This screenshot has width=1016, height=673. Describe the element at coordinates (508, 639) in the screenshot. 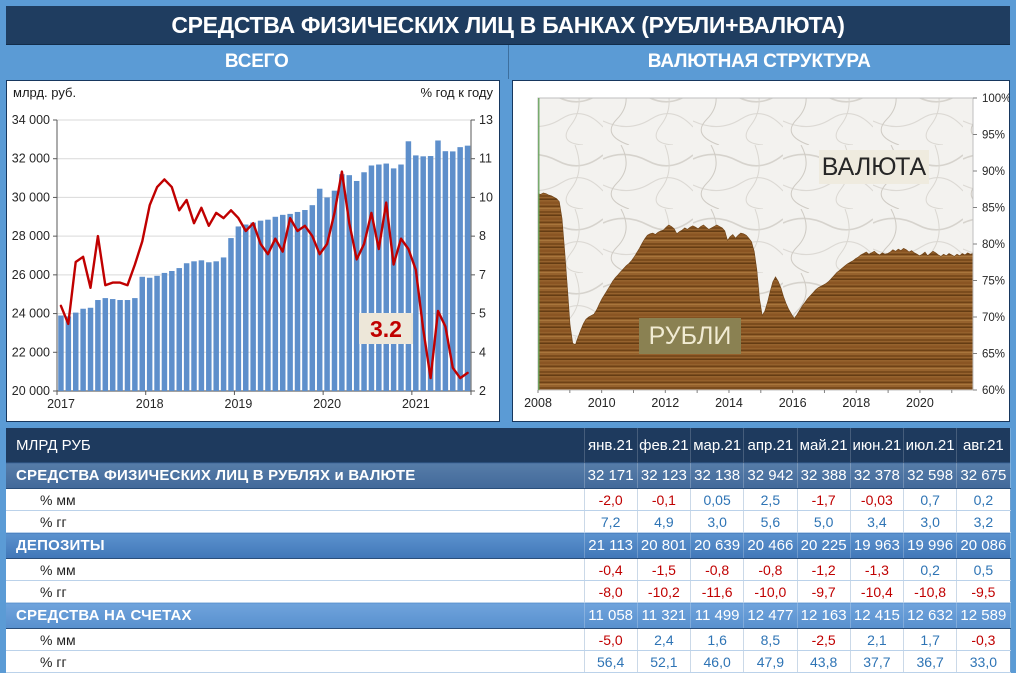

I see `table-row: % мм -5,0 2,4 1,6 8,5 -2,5 2,1 1,7 -0,3` at that location.